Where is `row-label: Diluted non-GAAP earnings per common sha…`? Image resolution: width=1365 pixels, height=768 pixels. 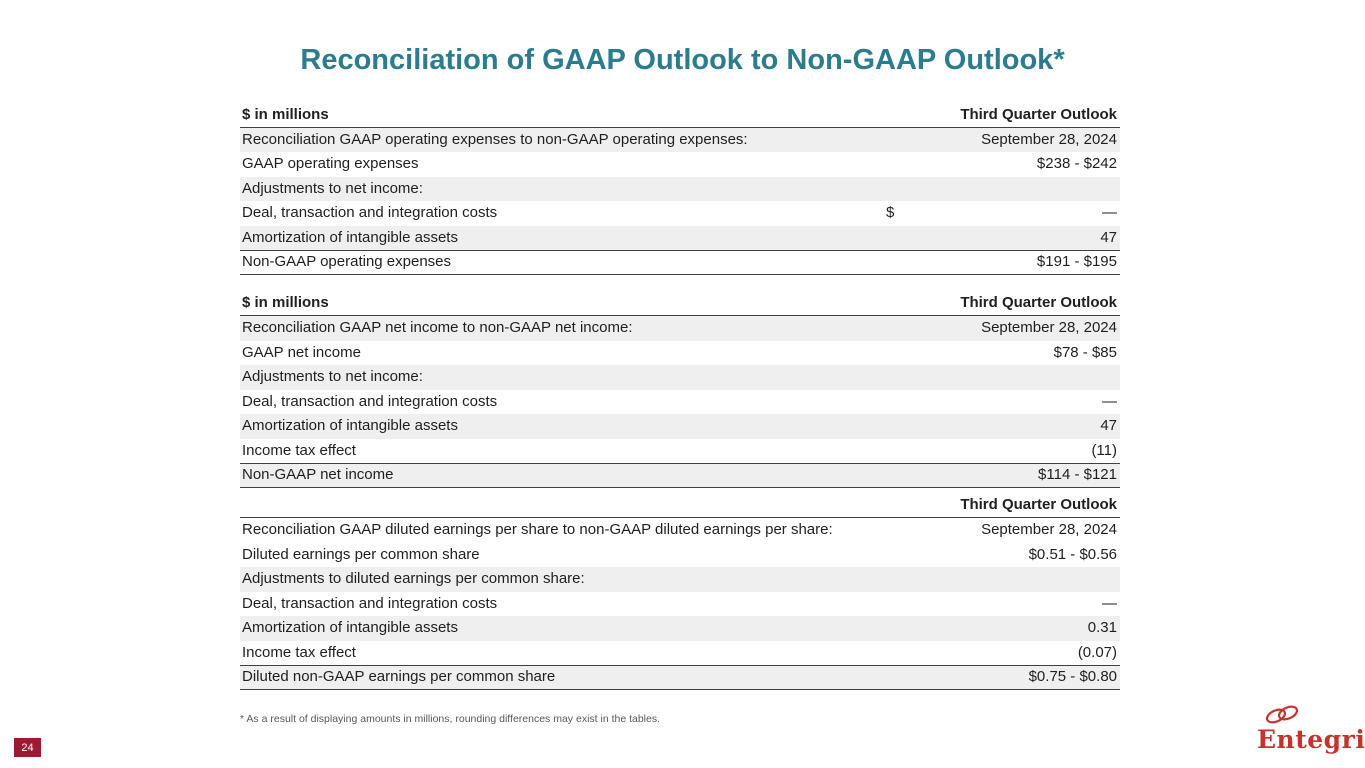
row-label: Diluted non-GAAP earnings per common sha… is located at coordinates (399, 676).